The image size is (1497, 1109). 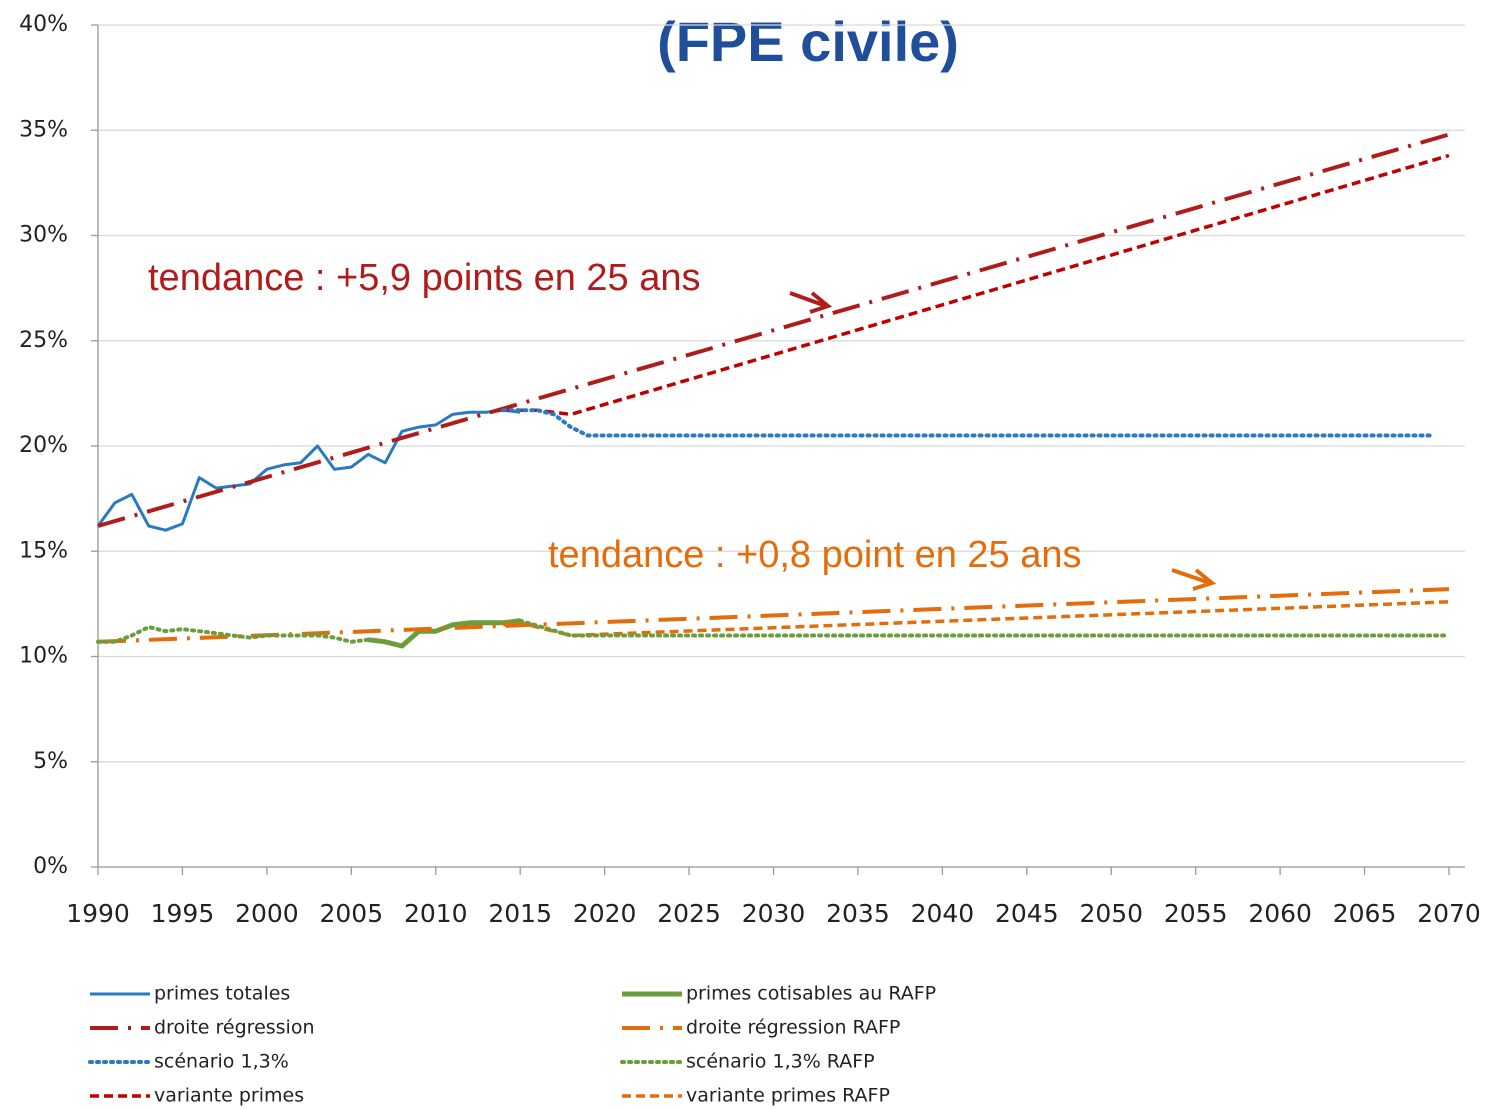 What do you see at coordinates (222, 994) in the screenshot?
I see `legend-label: primes totales` at bounding box center [222, 994].